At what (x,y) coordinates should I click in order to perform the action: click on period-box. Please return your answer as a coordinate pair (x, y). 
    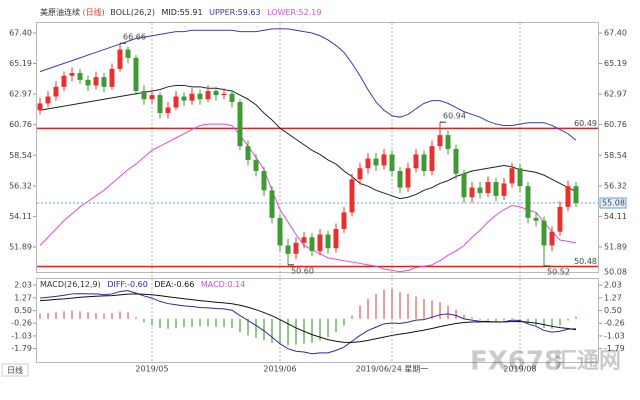
    Looking at the image, I should click on (15, 370).